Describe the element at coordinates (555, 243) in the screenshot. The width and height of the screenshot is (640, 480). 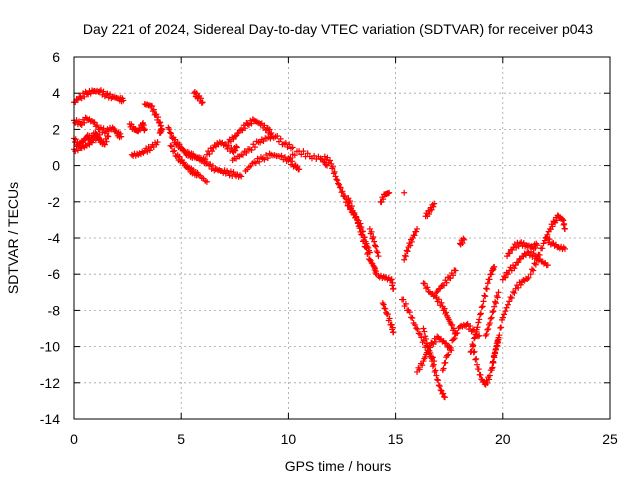
I see `series-sat-ao` at that location.